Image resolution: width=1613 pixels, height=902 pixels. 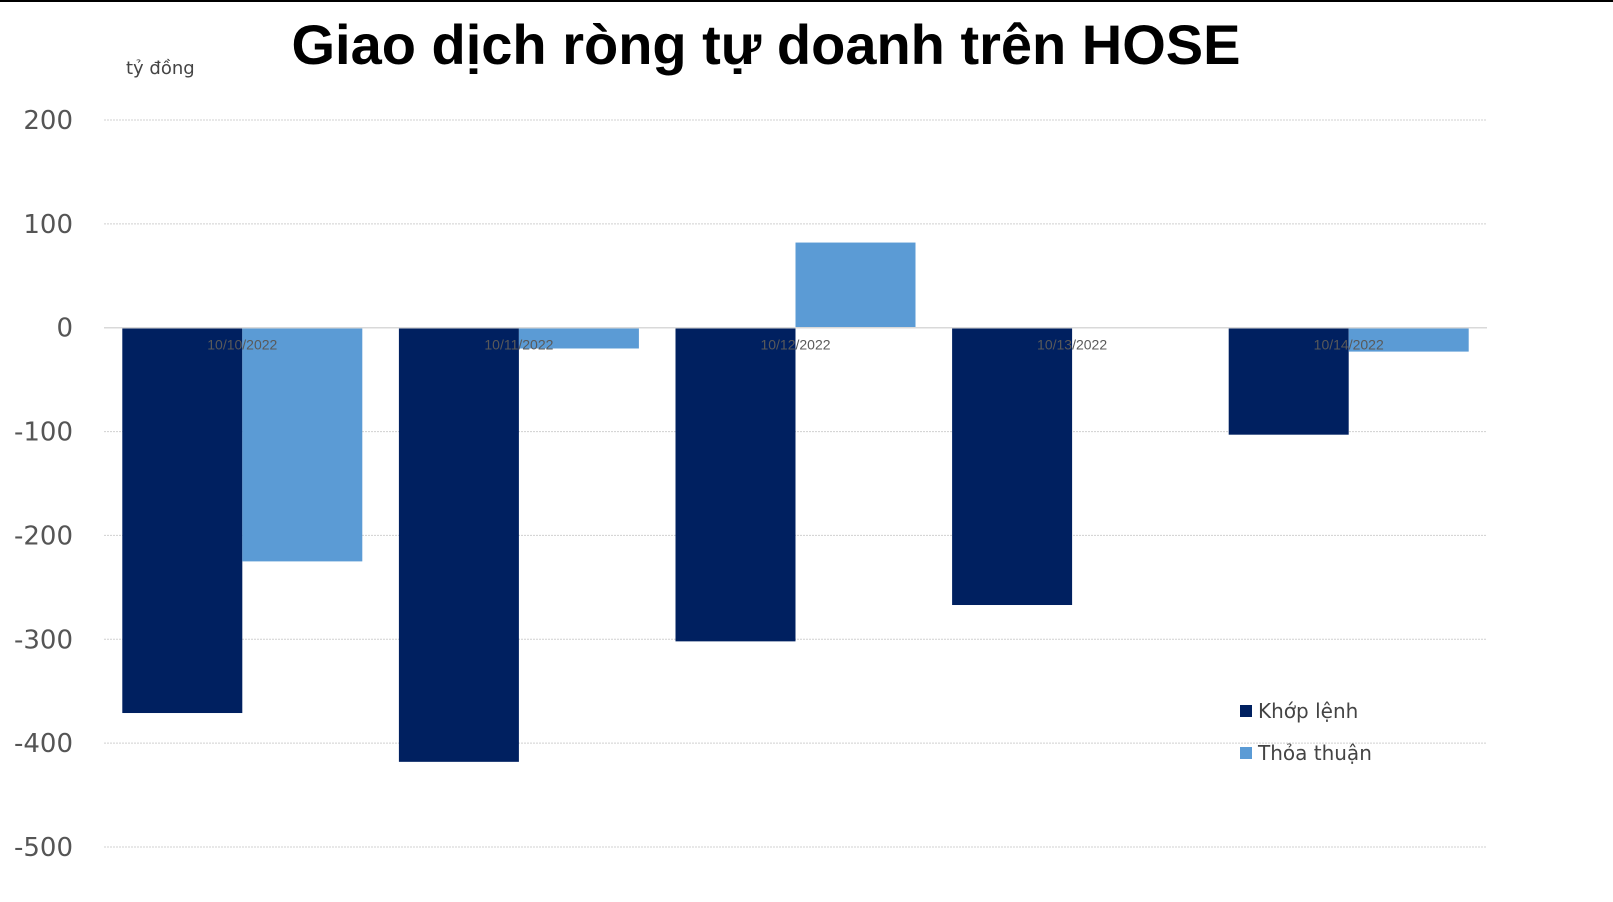 What do you see at coordinates (43, 433) in the screenshot?
I see `y-tick-label: -100` at bounding box center [43, 433].